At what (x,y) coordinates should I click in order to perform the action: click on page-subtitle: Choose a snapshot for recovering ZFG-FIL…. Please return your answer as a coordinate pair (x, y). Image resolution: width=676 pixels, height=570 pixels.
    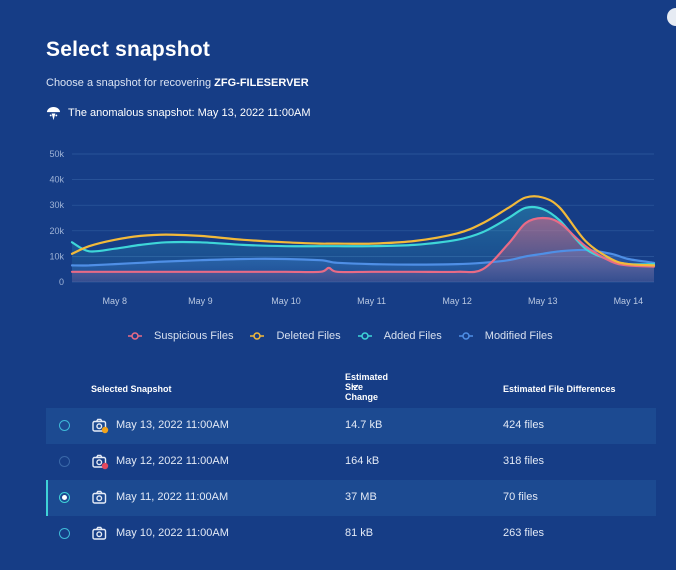
    Looking at the image, I should click on (177, 83).